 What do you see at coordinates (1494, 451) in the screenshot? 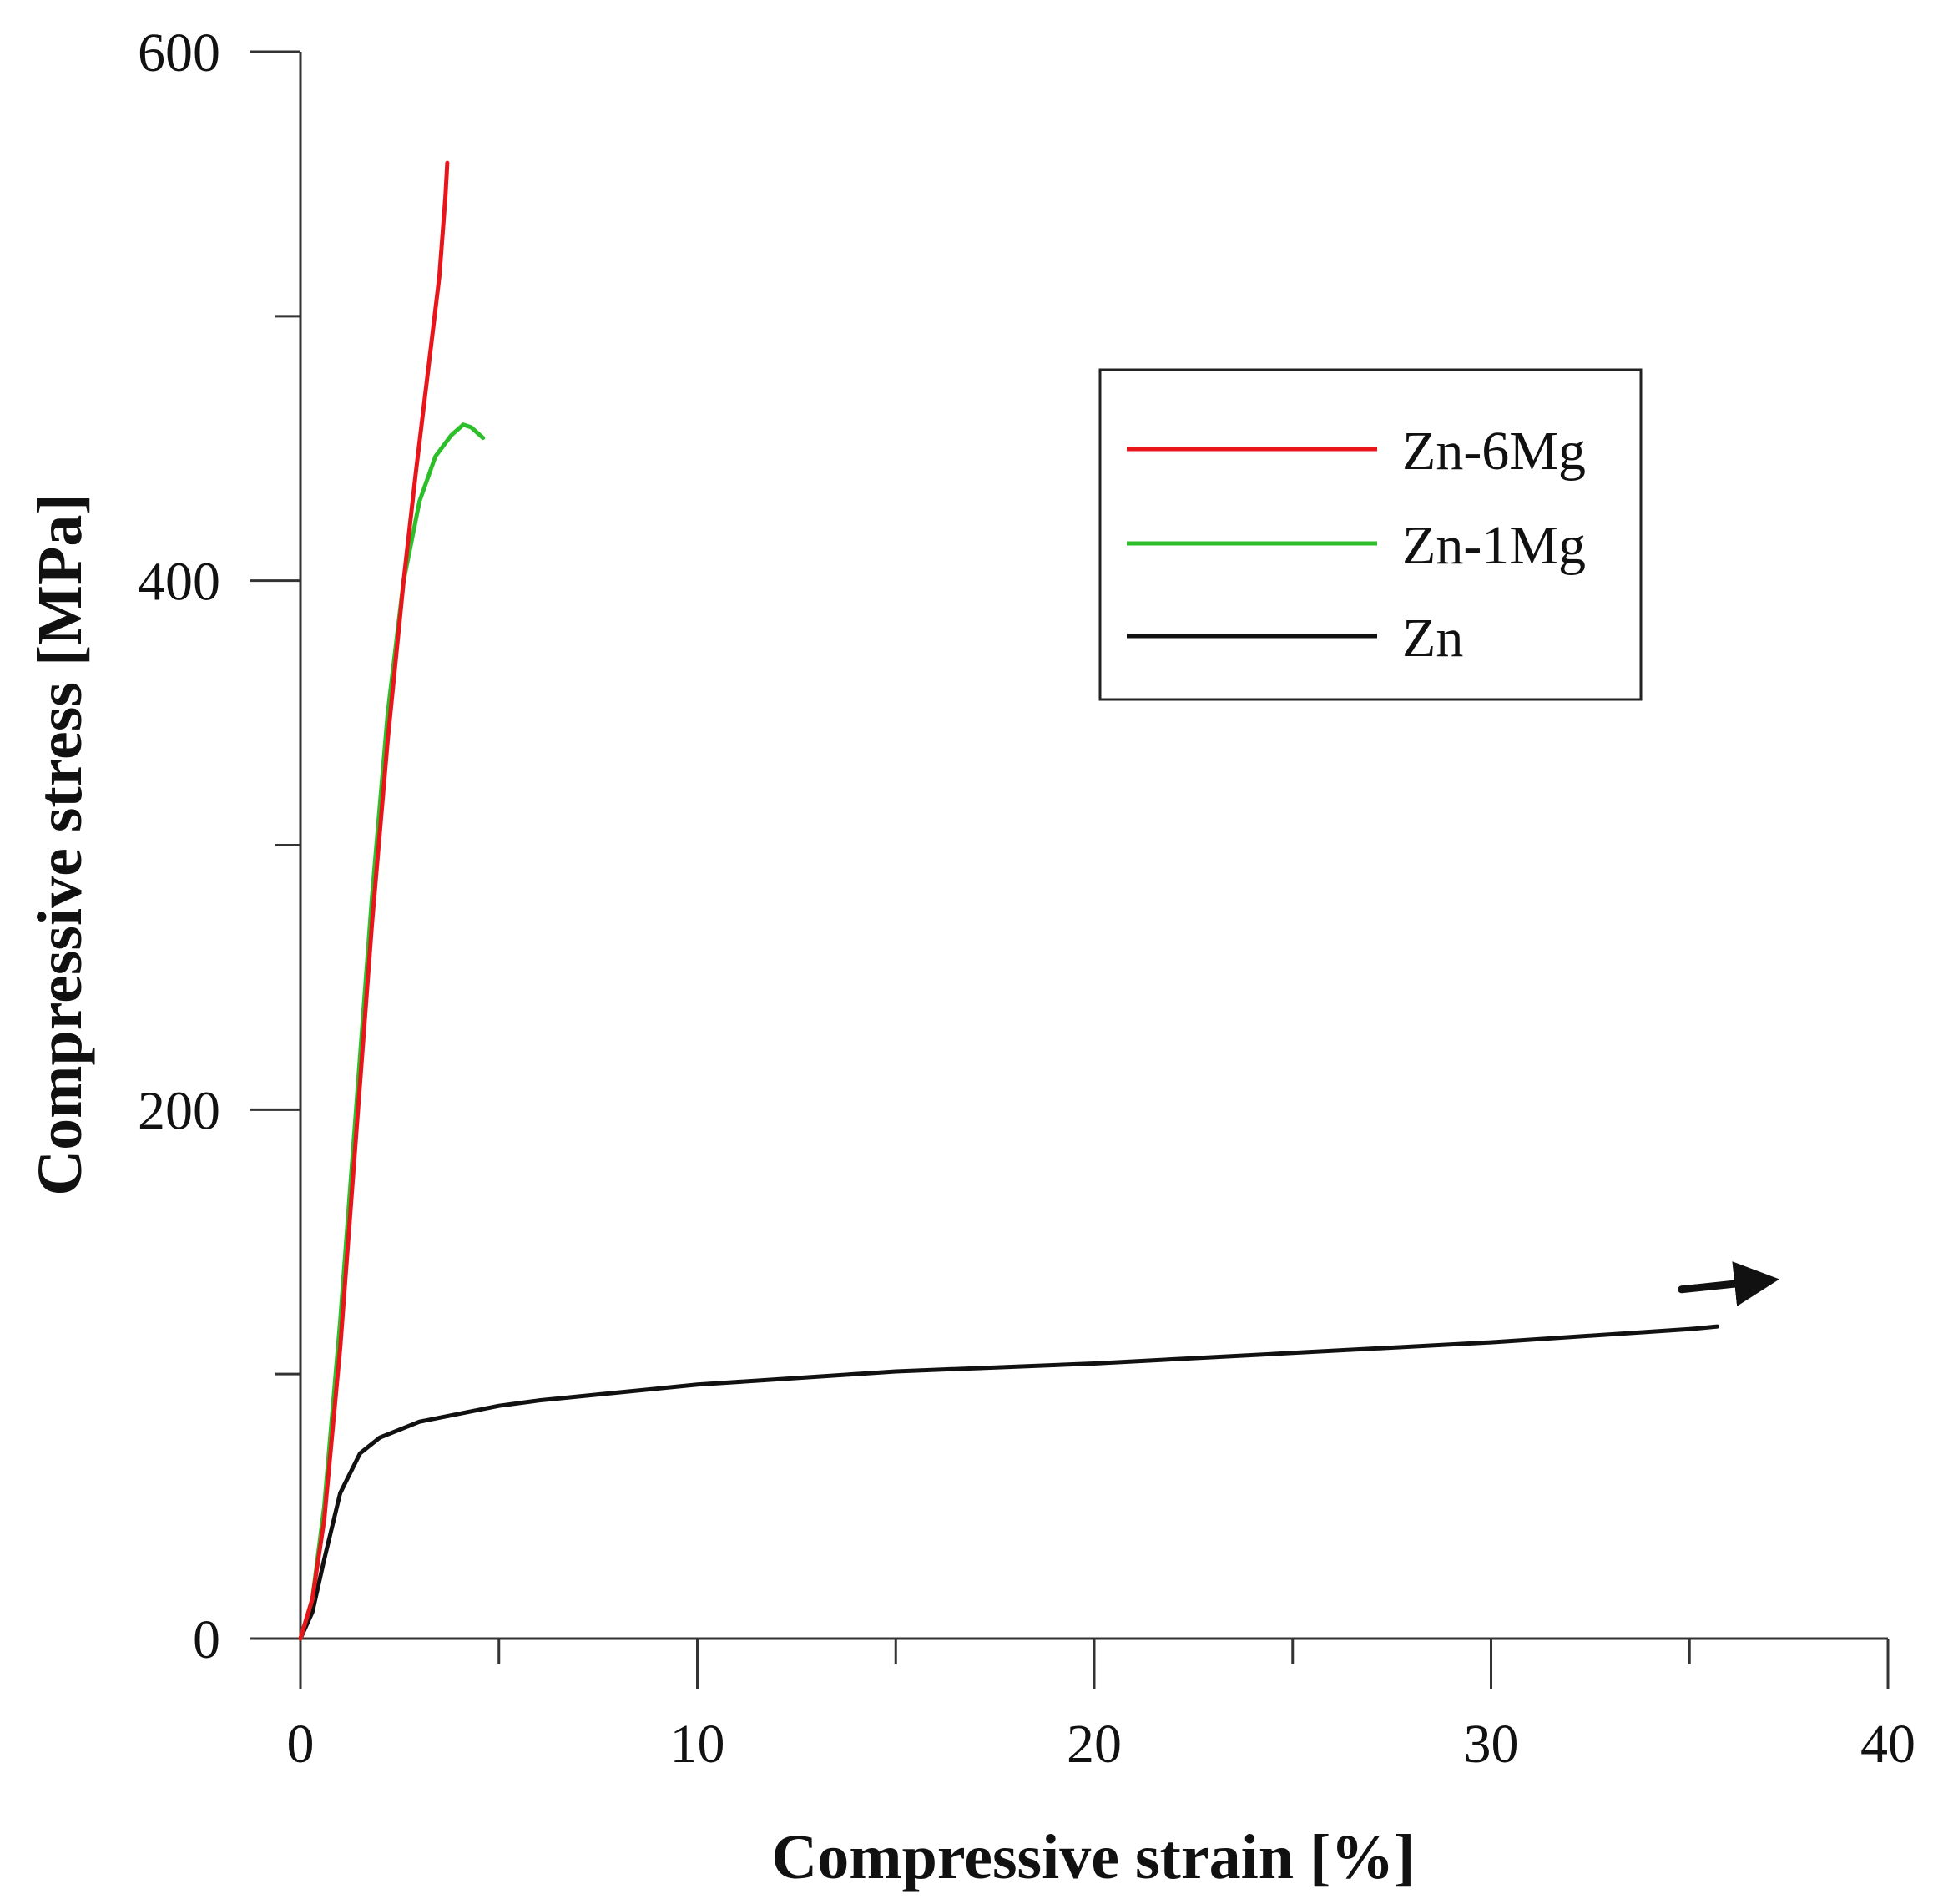
I see `legend-label-zn-6mg: Zn-6Mg` at bounding box center [1494, 451].